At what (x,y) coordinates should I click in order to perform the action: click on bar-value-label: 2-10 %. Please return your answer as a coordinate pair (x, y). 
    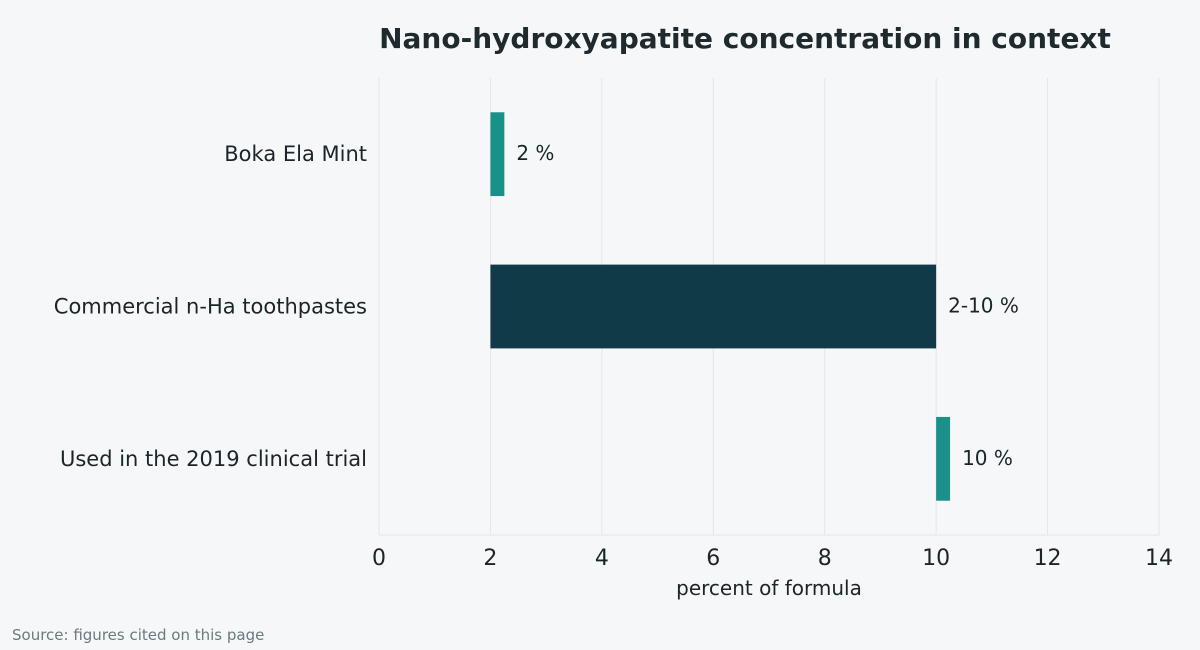
    Looking at the image, I should click on (983, 306).